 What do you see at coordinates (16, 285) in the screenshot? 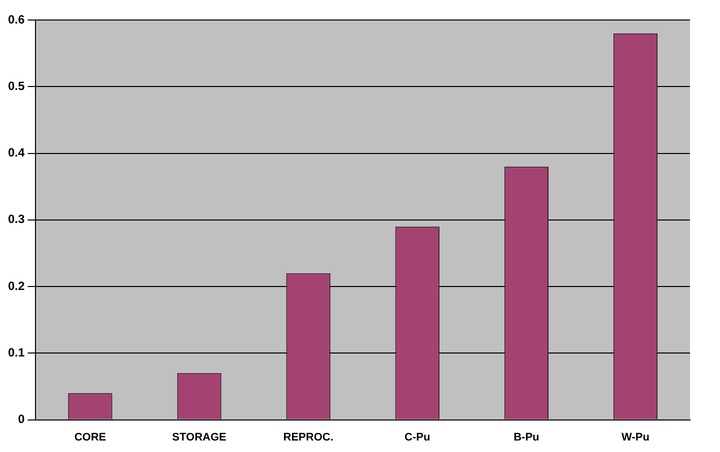
I see `y-tick-label: 0.2` at bounding box center [16, 285].